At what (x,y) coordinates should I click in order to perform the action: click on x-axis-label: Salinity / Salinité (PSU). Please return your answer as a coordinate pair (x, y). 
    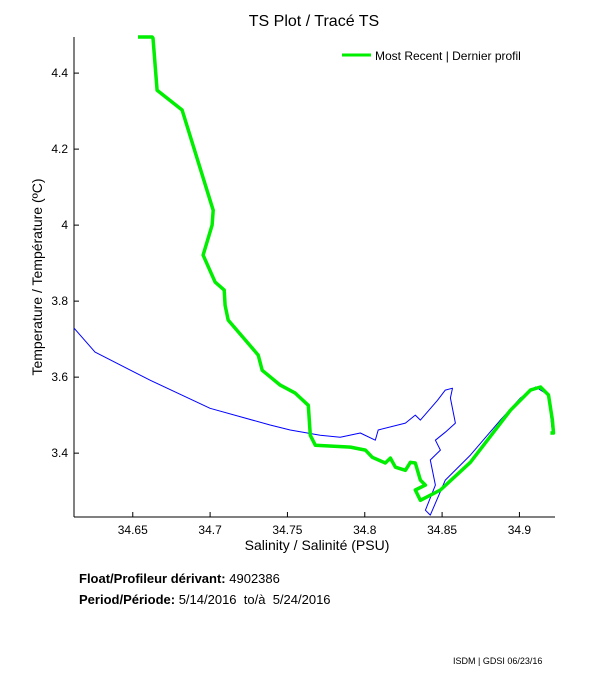
    Looking at the image, I should click on (317, 545).